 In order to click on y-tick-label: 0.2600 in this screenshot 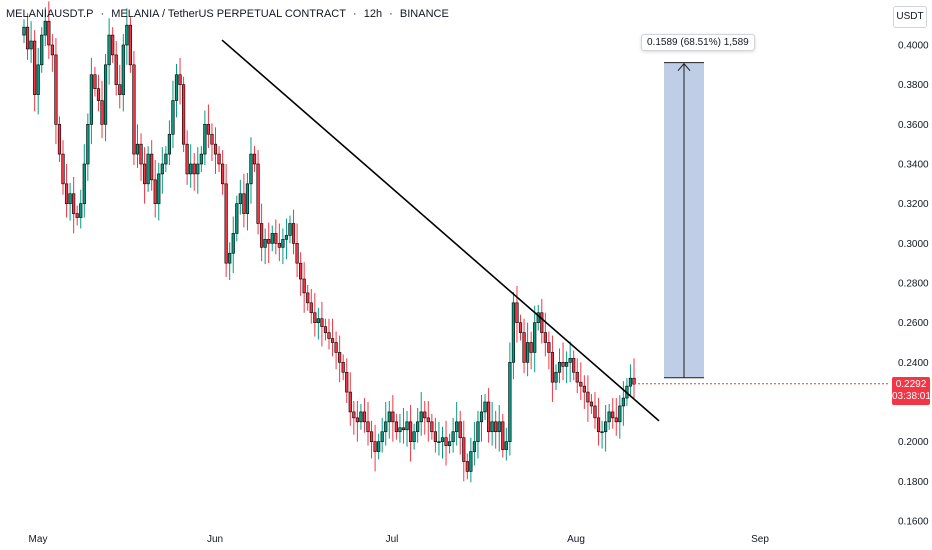, I will do `click(913, 323)`.